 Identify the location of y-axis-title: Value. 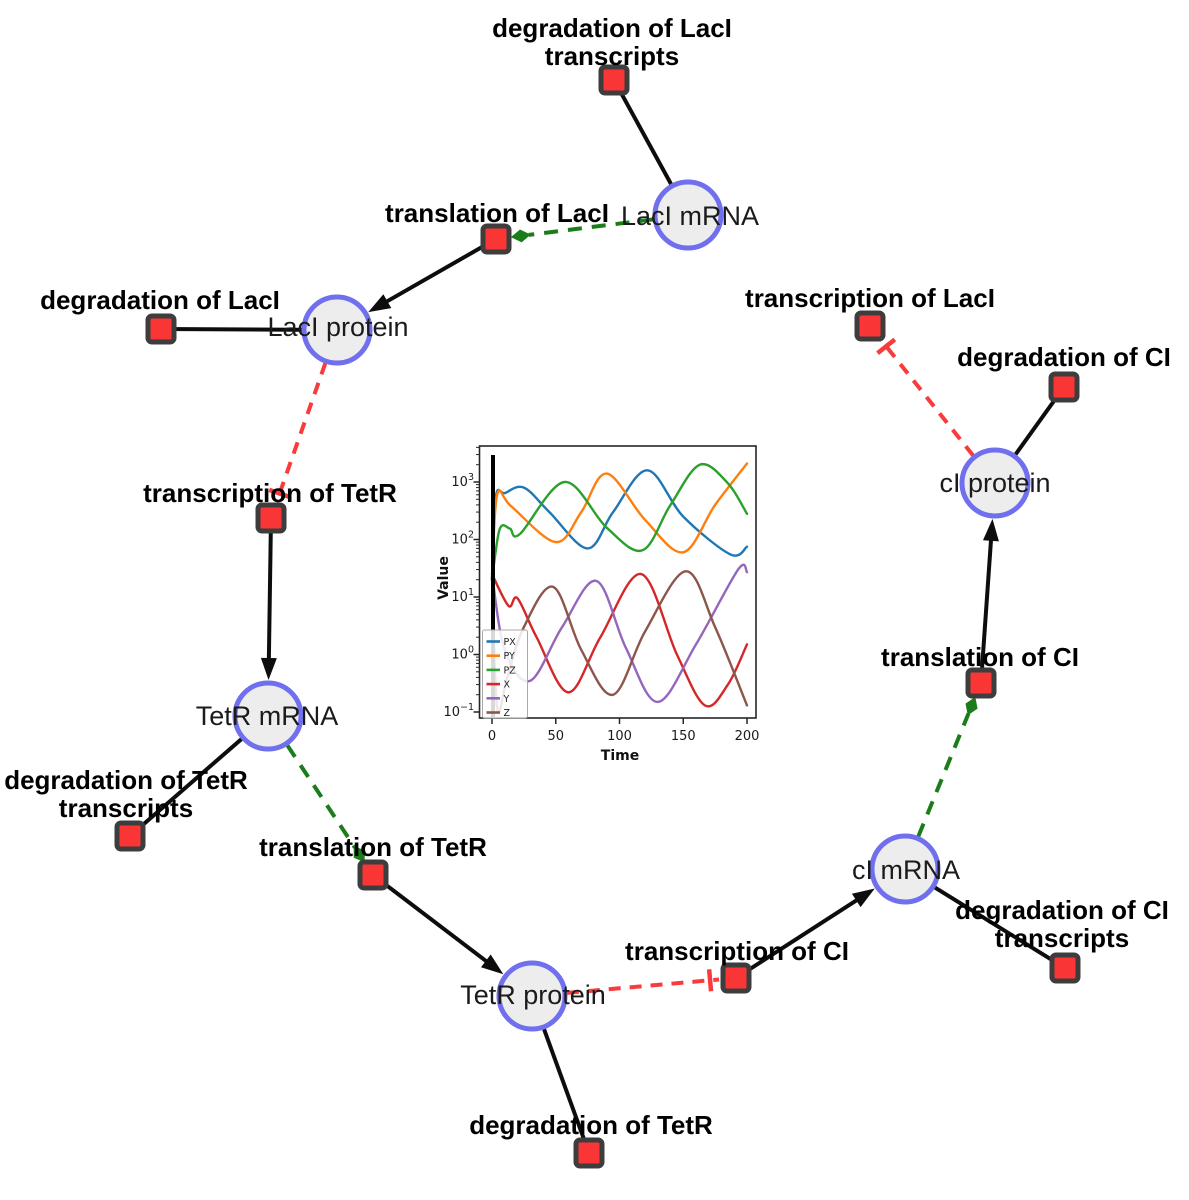
(444, 578).